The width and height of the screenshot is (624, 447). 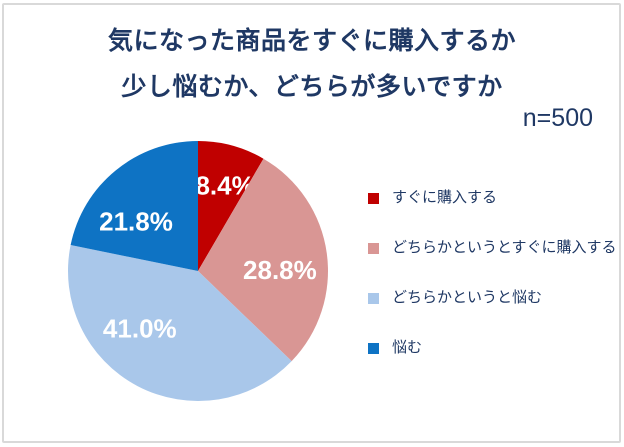 I want to click on legend-label: どちらかというと悩む, so click(x=467, y=297).